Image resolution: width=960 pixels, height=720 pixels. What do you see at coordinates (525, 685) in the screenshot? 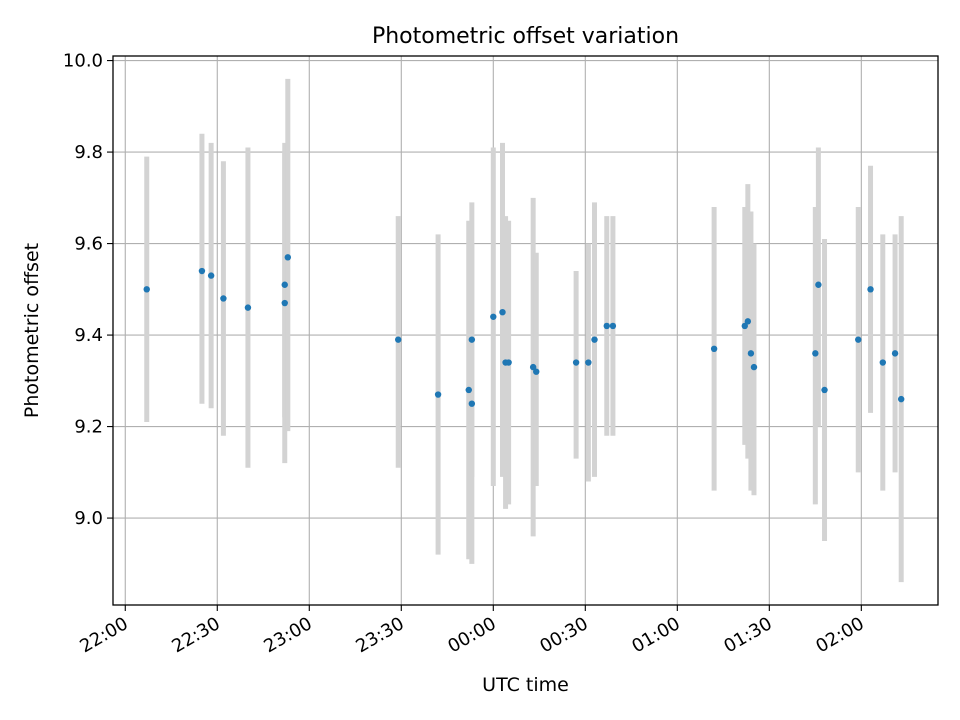
I see `x-axis-label: UTC time` at bounding box center [525, 685].